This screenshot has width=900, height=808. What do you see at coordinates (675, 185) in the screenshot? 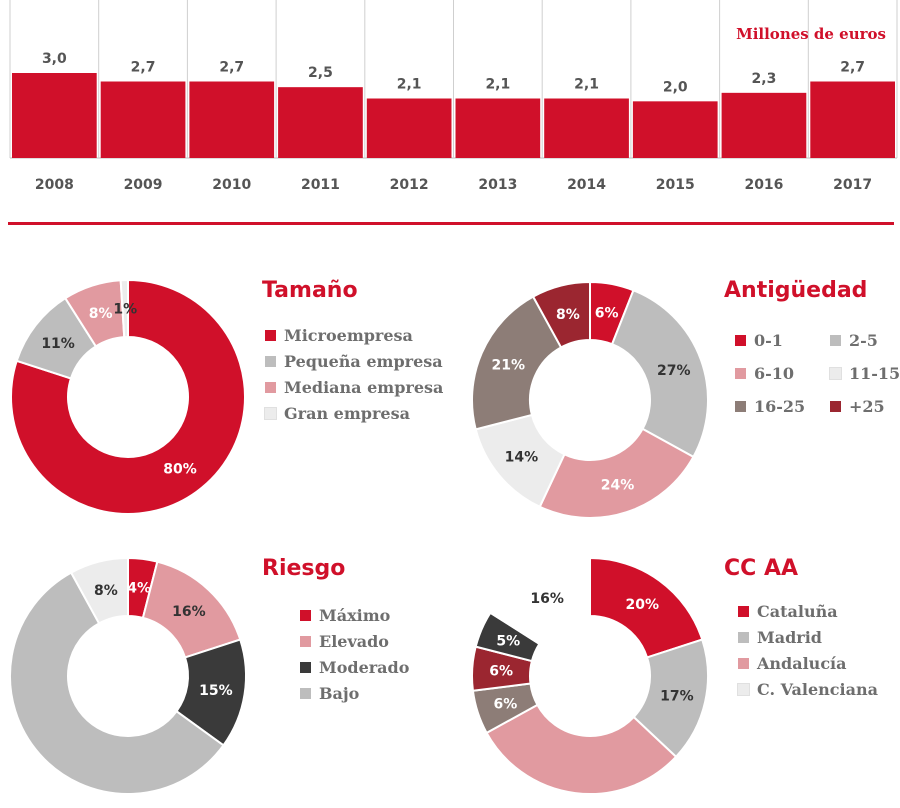
I see `x-tick-label: 2015` at bounding box center [675, 185].